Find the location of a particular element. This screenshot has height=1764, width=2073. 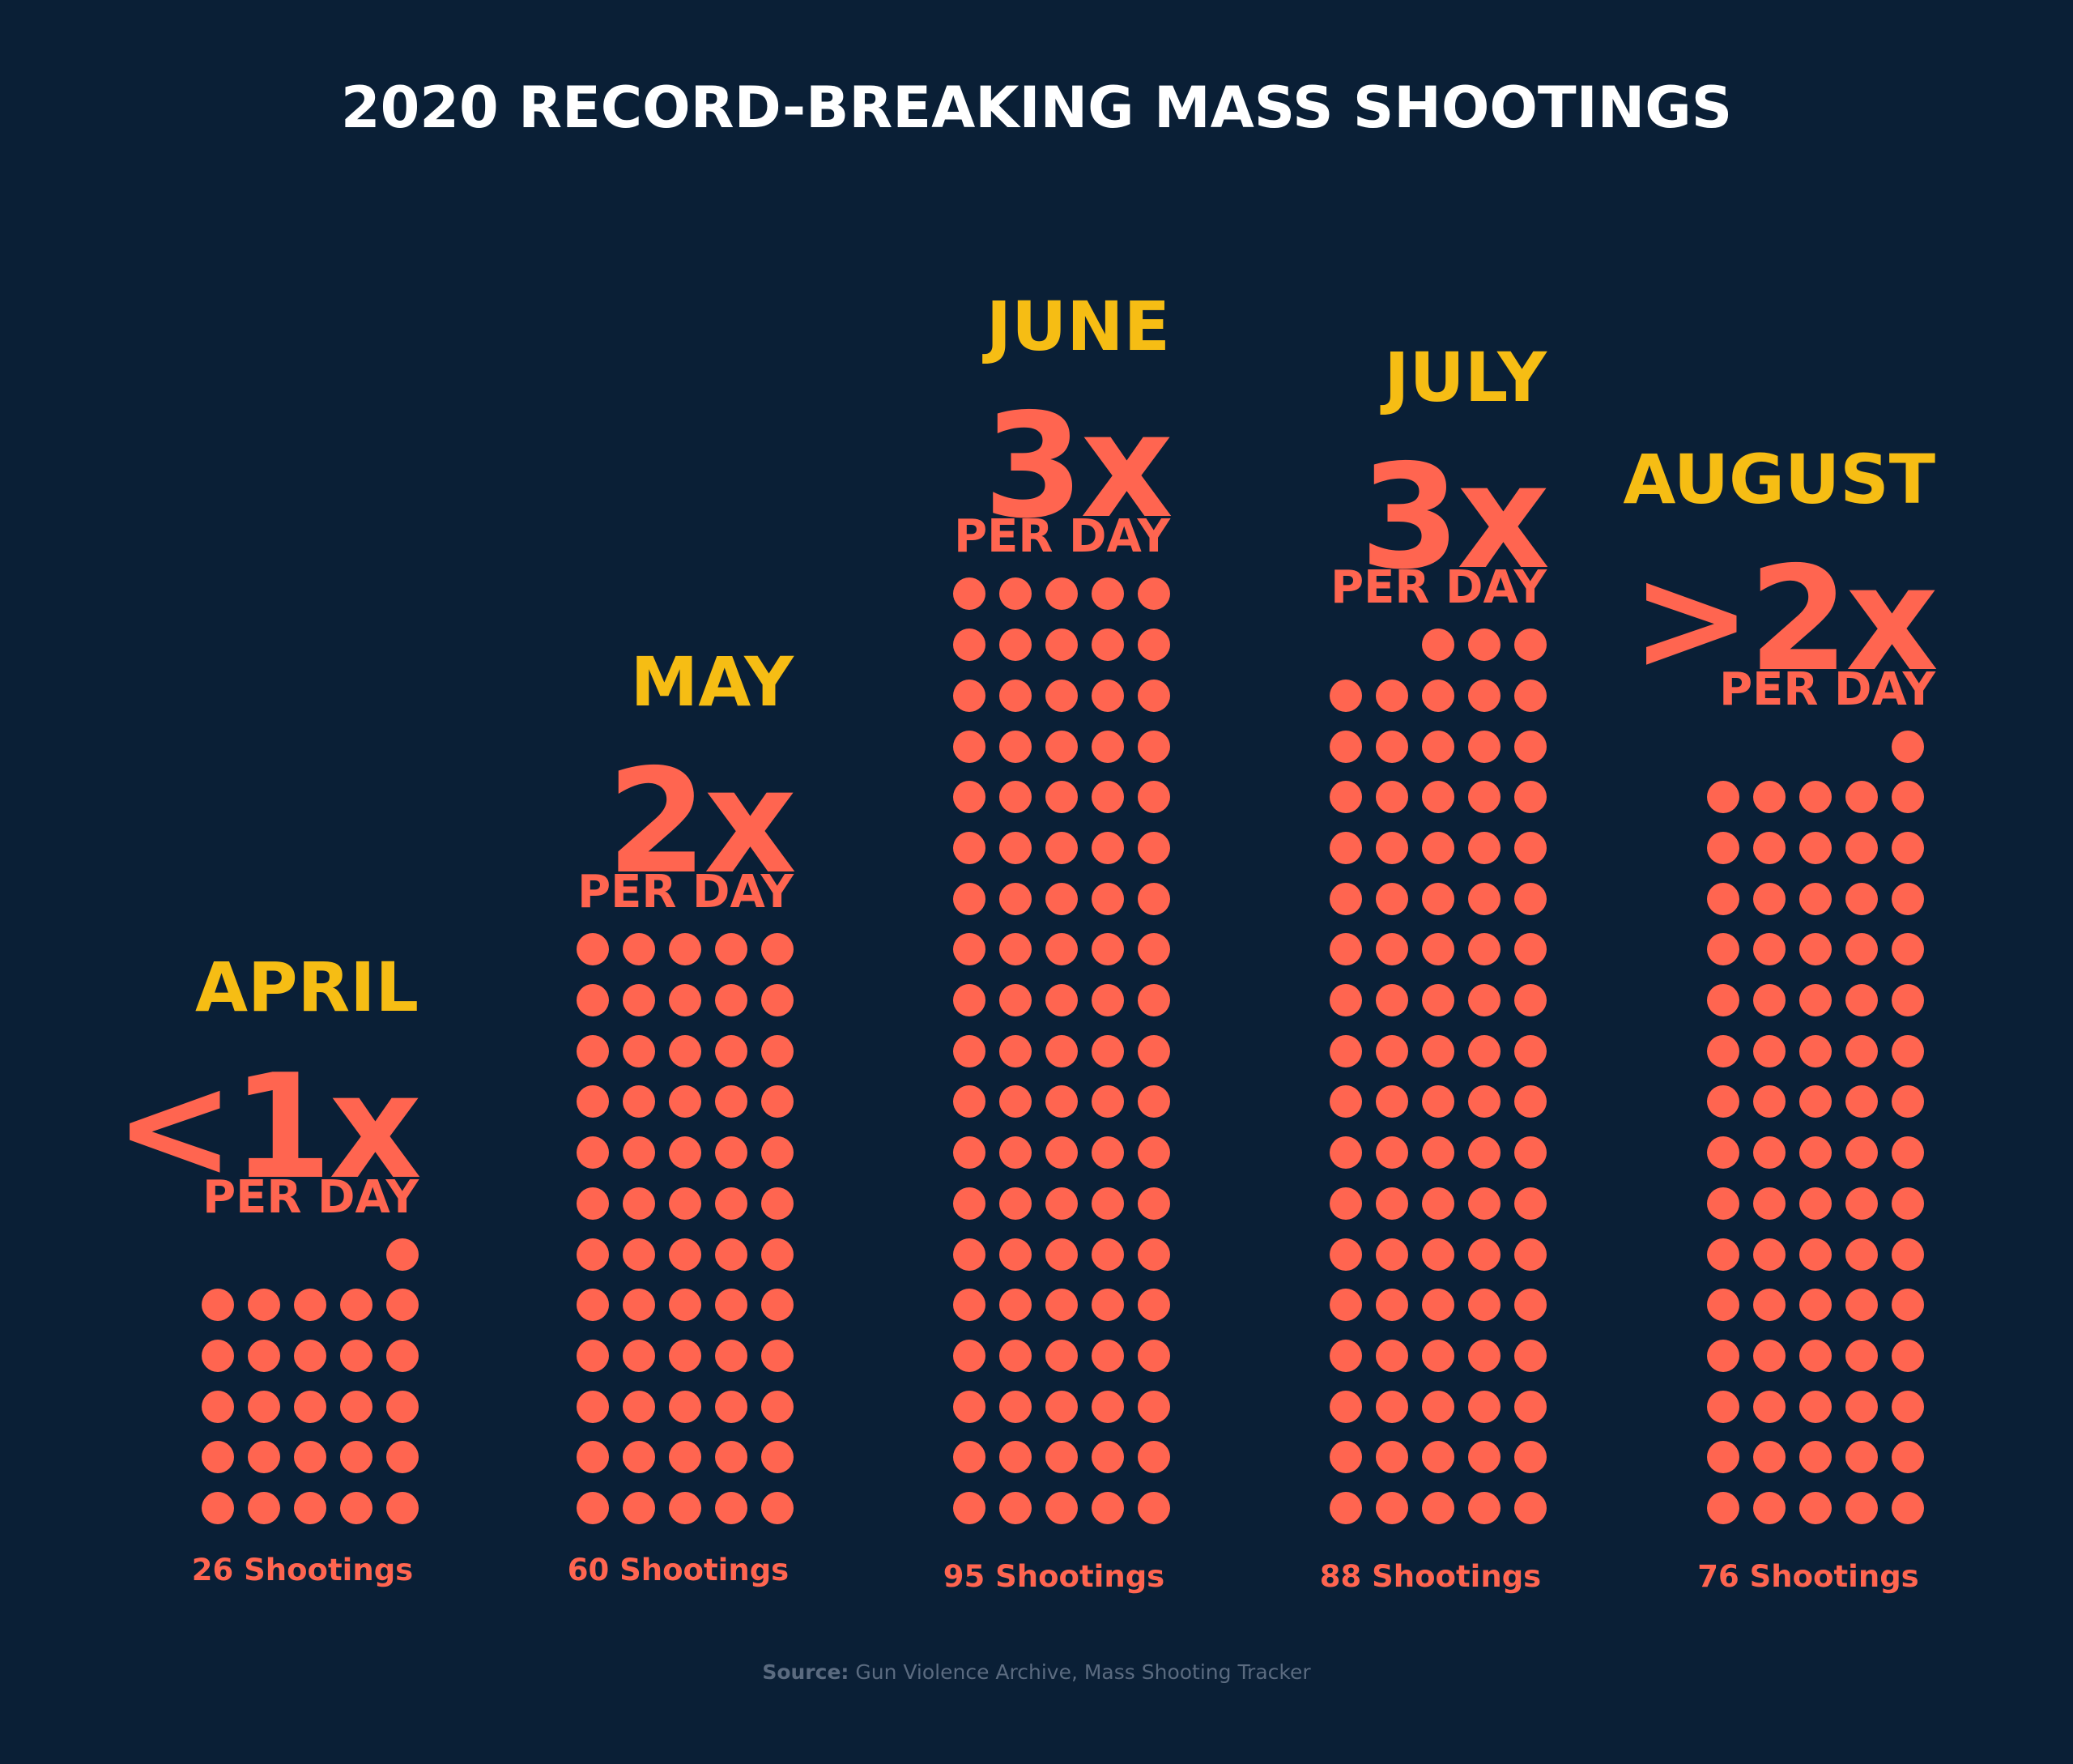

rate-label: 3x is located at coordinates (1455, 517).